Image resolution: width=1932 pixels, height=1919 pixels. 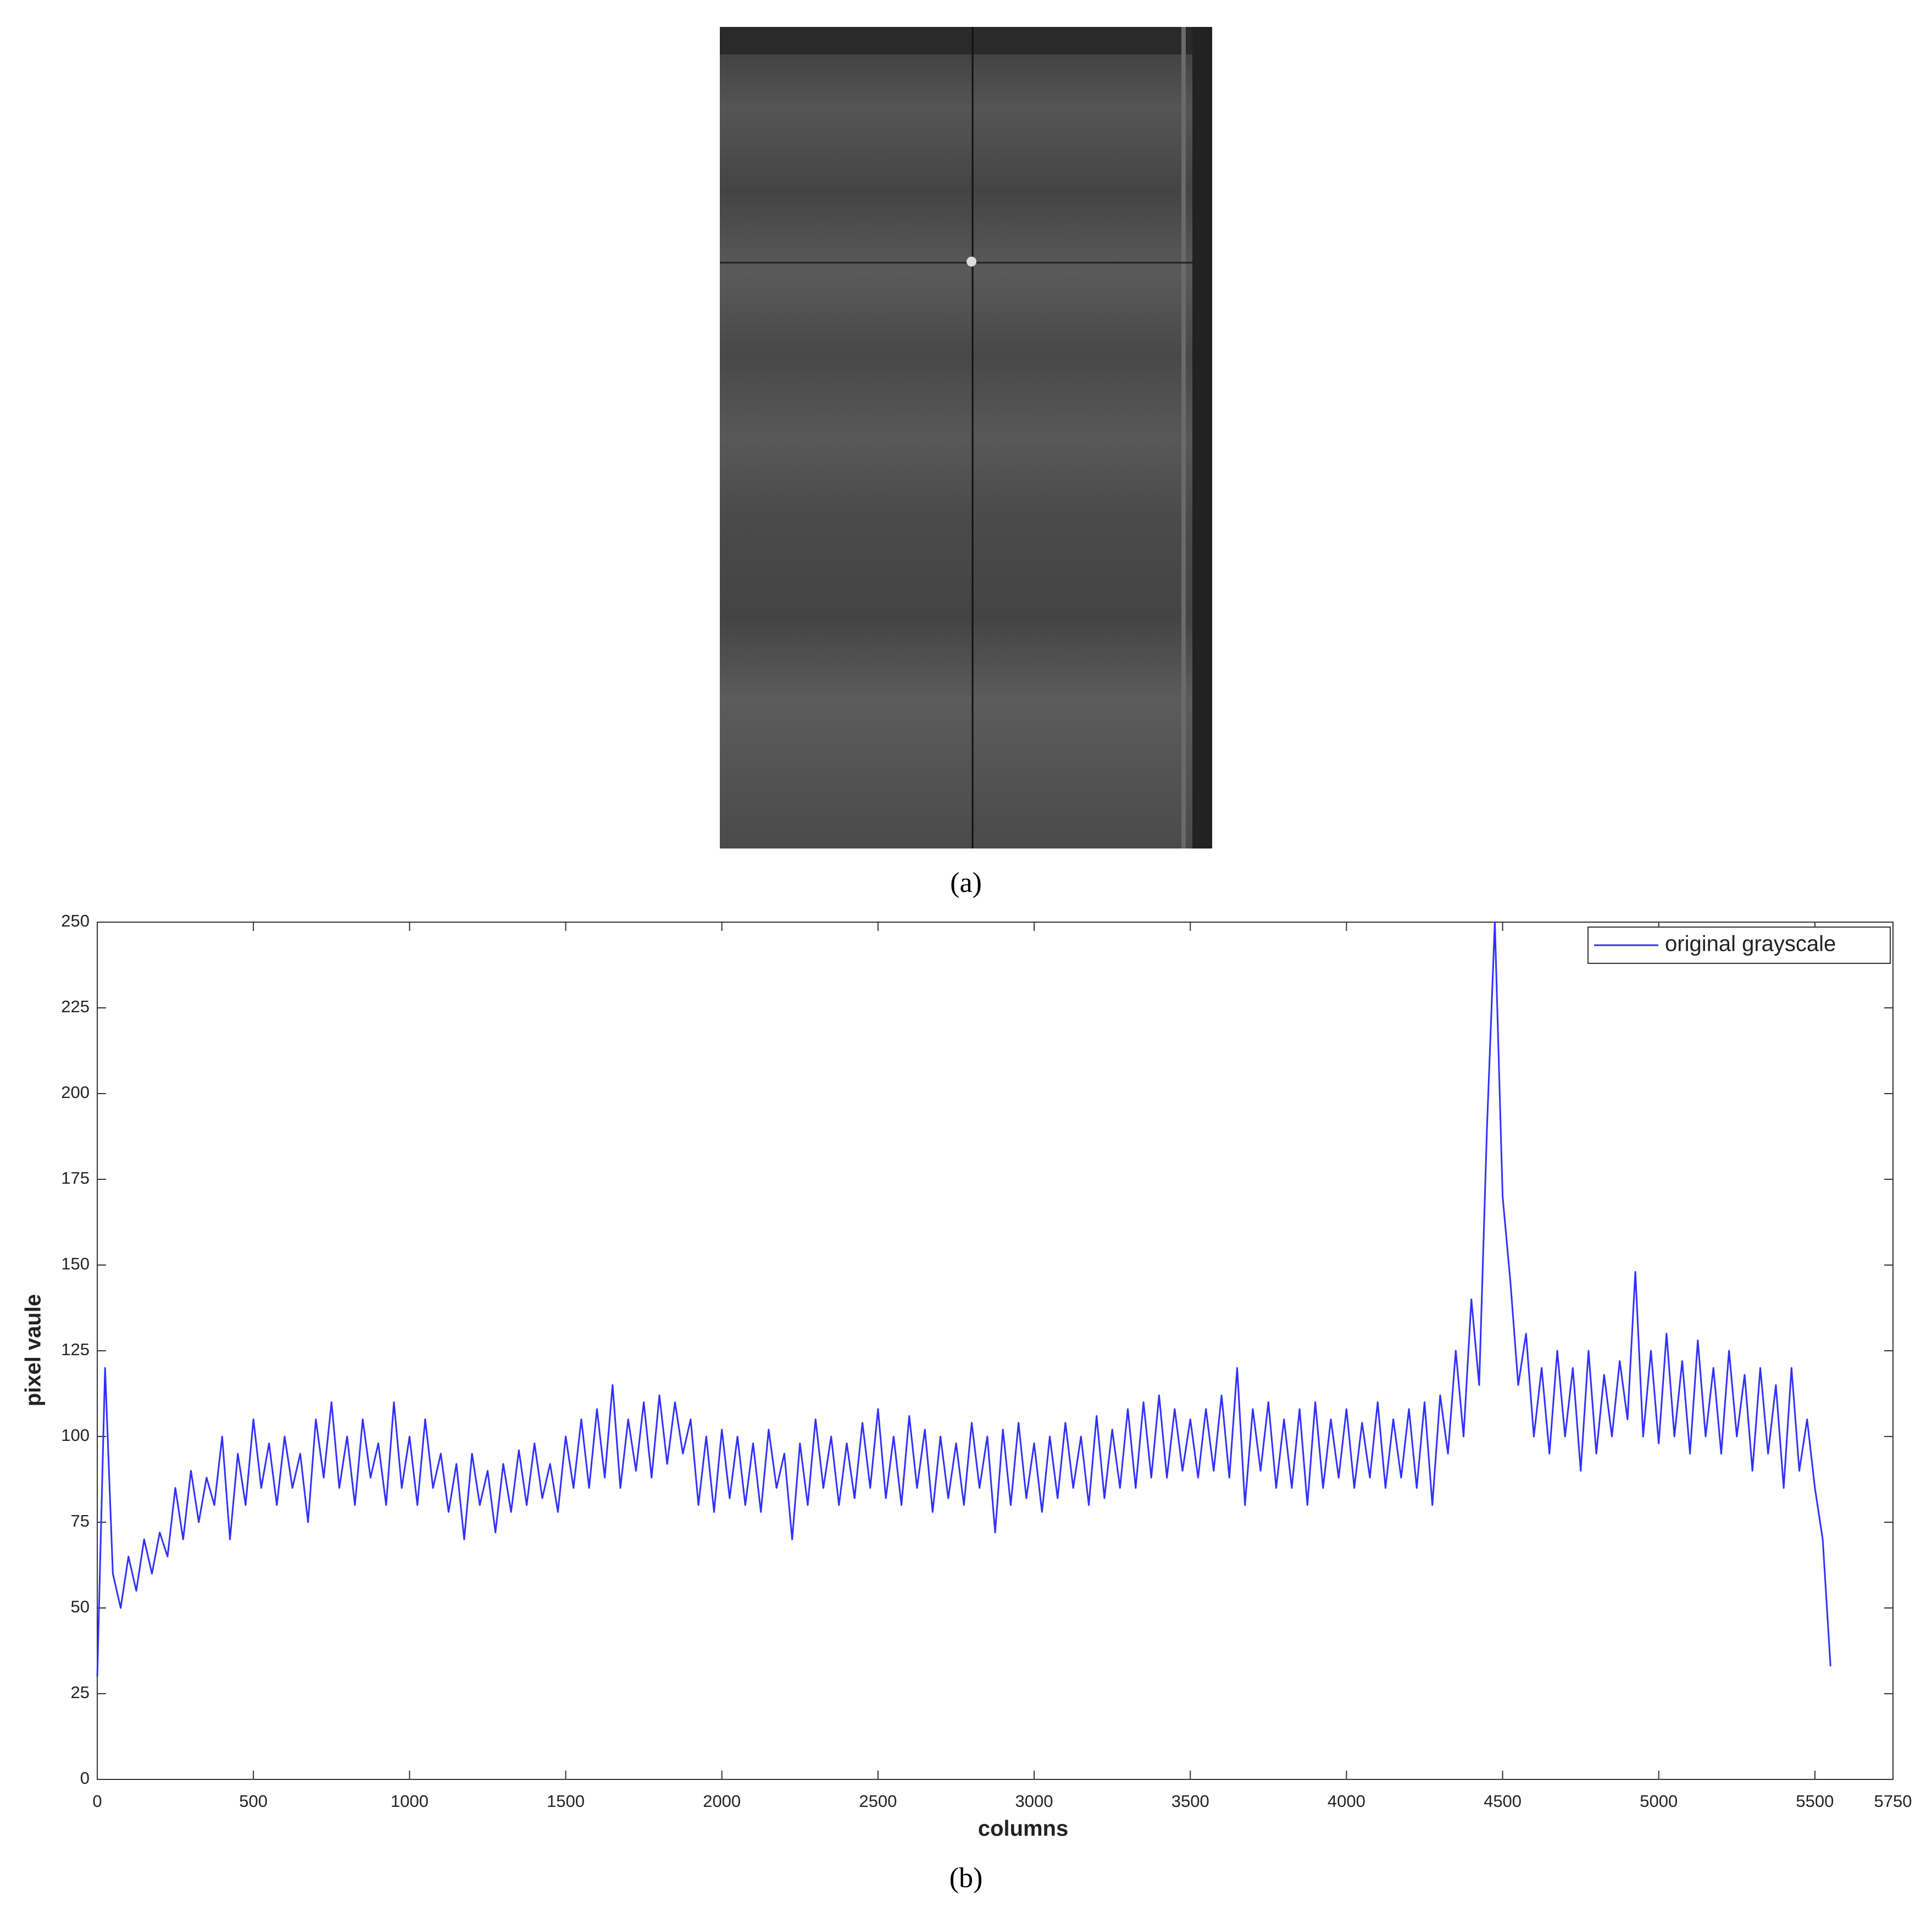 I want to click on x-tick-label: 1500, so click(x=566, y=1801).